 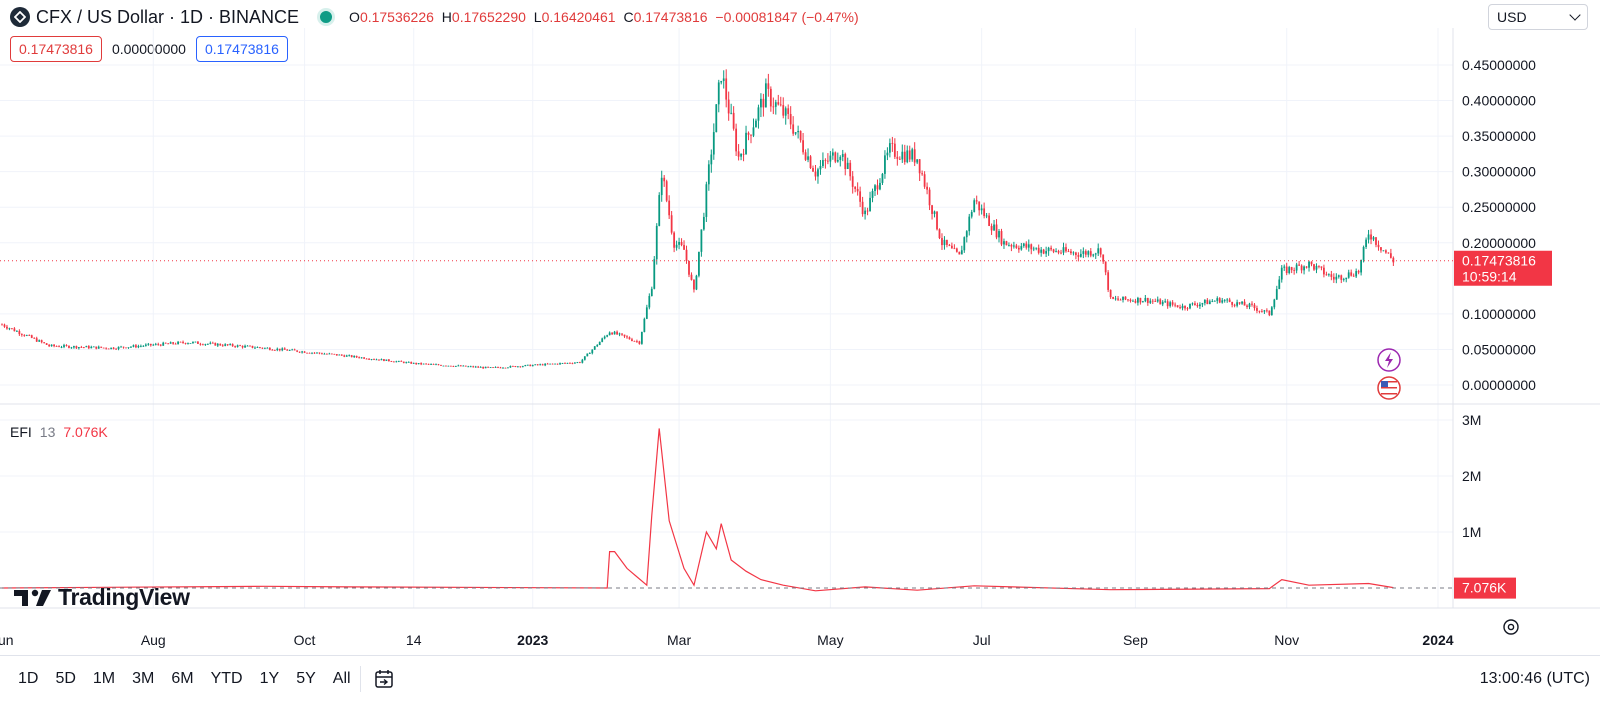 What do you see at coordinates (1511, 627) in the screenshot?
I see `gear-icon` at bounding box center [1511, 627].